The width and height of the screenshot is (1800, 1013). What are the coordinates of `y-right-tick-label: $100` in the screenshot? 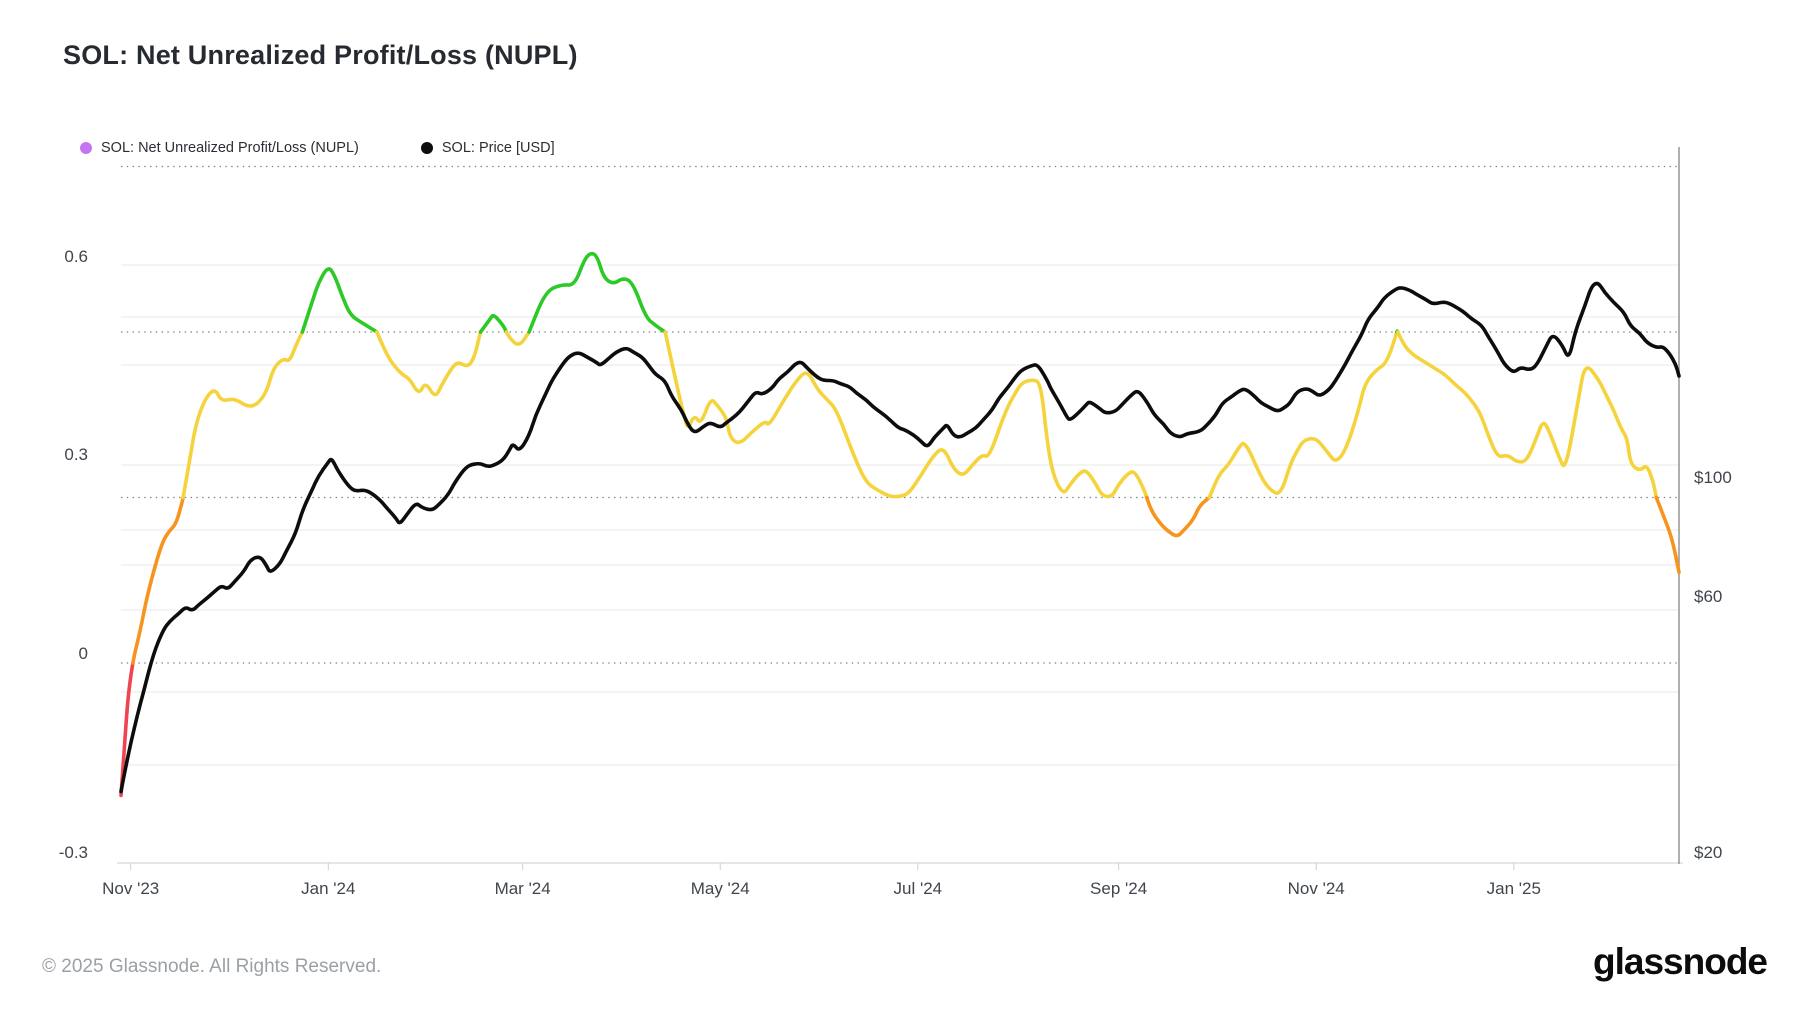 It's located at (1713, 477).